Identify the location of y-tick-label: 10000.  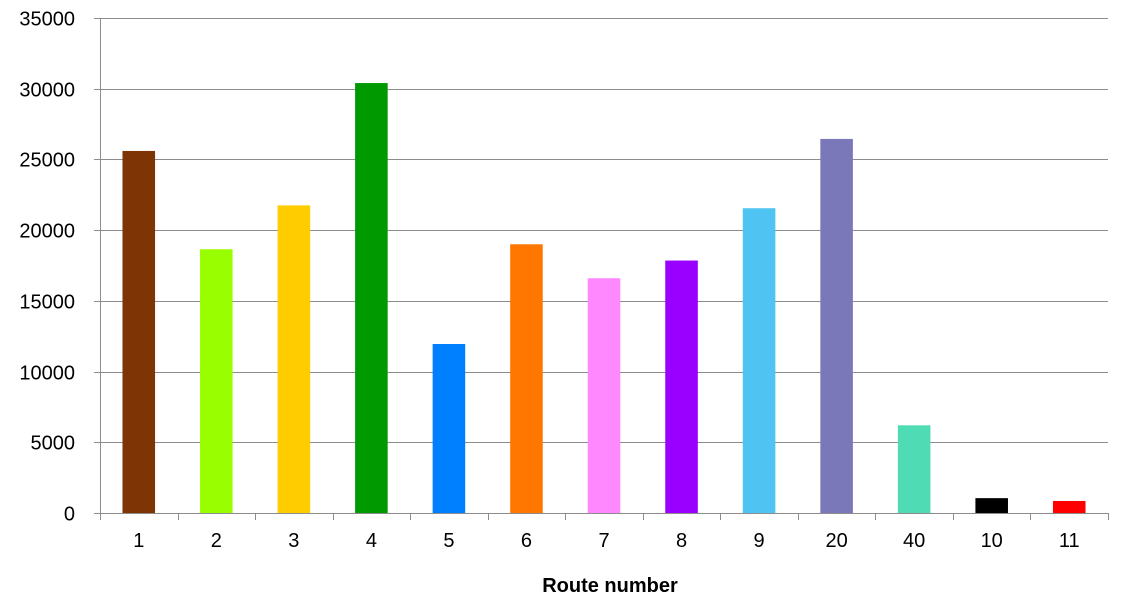
(47, 374).